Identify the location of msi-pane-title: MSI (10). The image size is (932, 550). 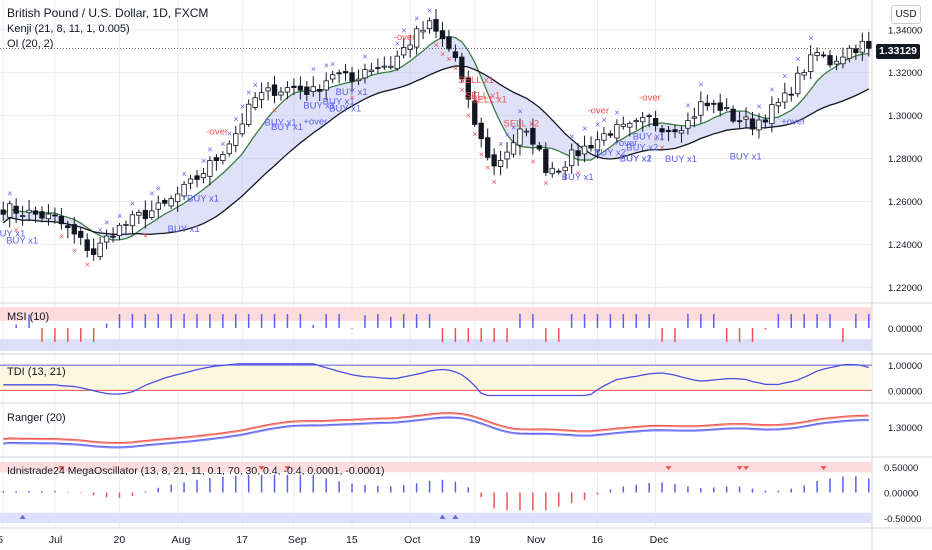
(28, 317).